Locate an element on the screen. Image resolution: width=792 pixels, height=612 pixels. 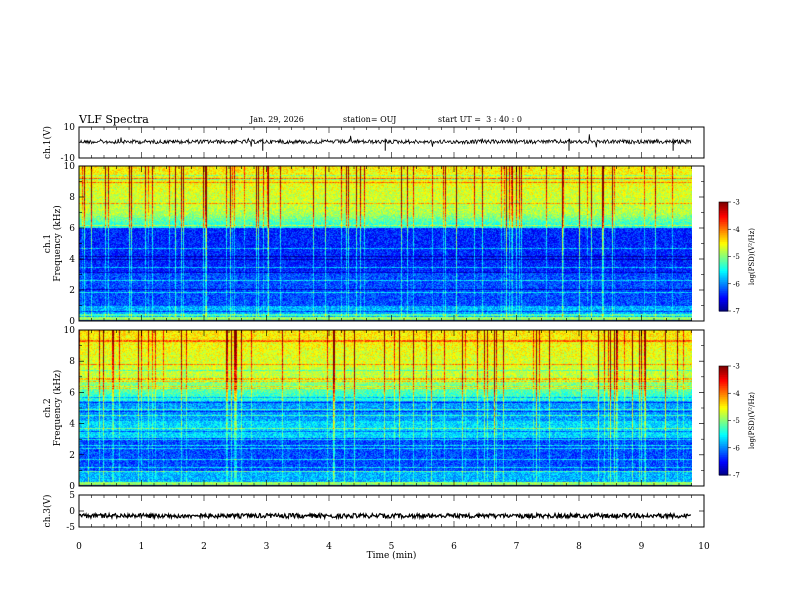
x-tick-label: 2 is located at coordinates (204, 547).